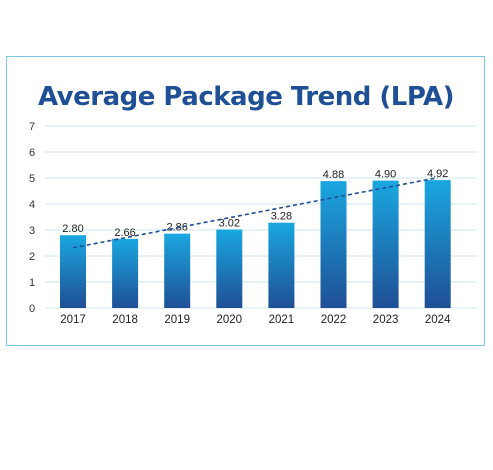  I want to click on data-label: 3.28, so click(281, 217).